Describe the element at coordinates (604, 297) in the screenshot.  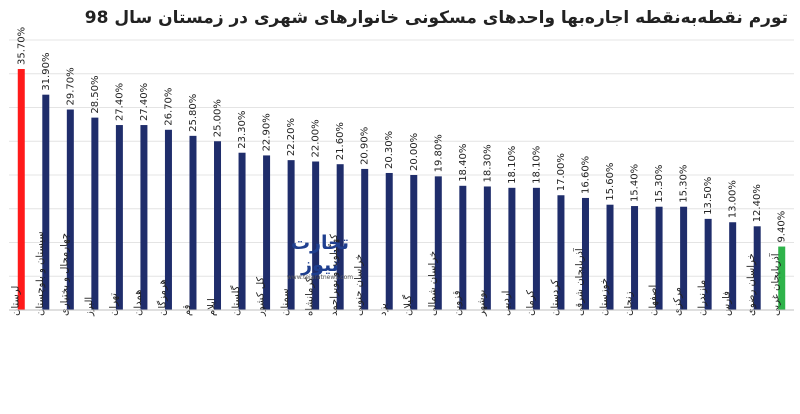
I see `category-label: خوزستان` at that location.